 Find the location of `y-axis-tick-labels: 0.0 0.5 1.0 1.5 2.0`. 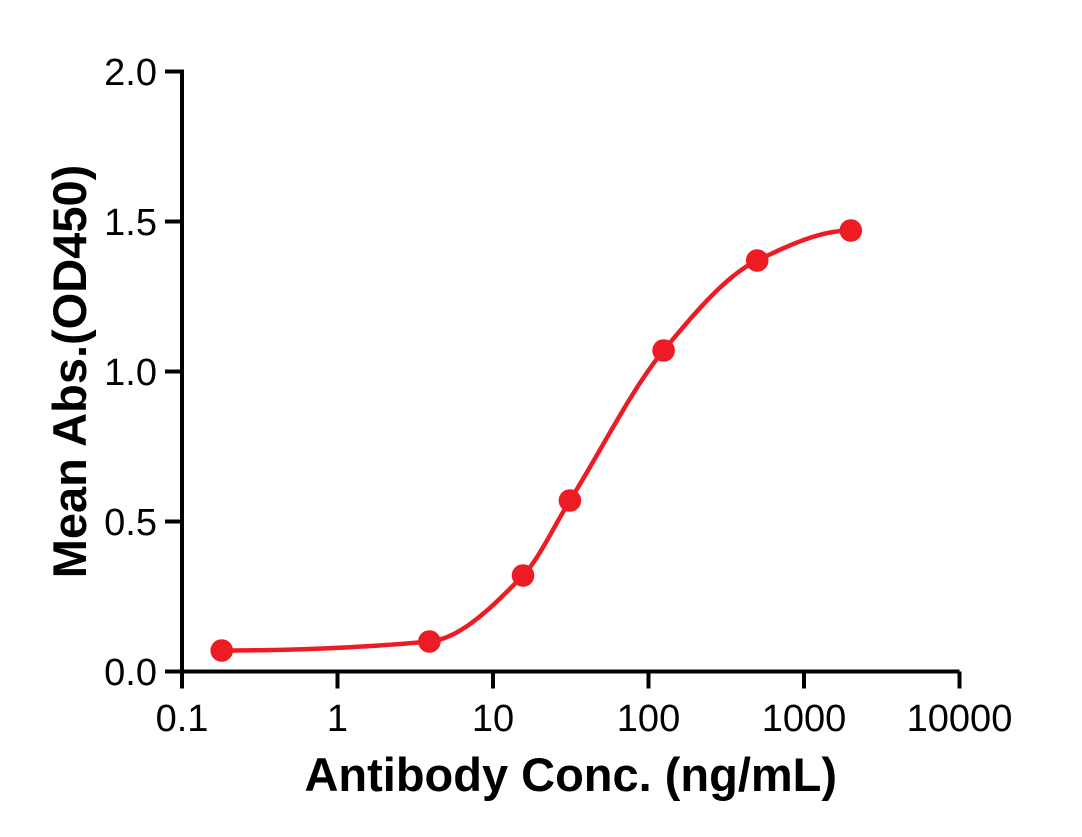

y-axis-tick-labels: 0.0 0.5 1.0 1.5 2.0 is located at coordinates (130, 373).